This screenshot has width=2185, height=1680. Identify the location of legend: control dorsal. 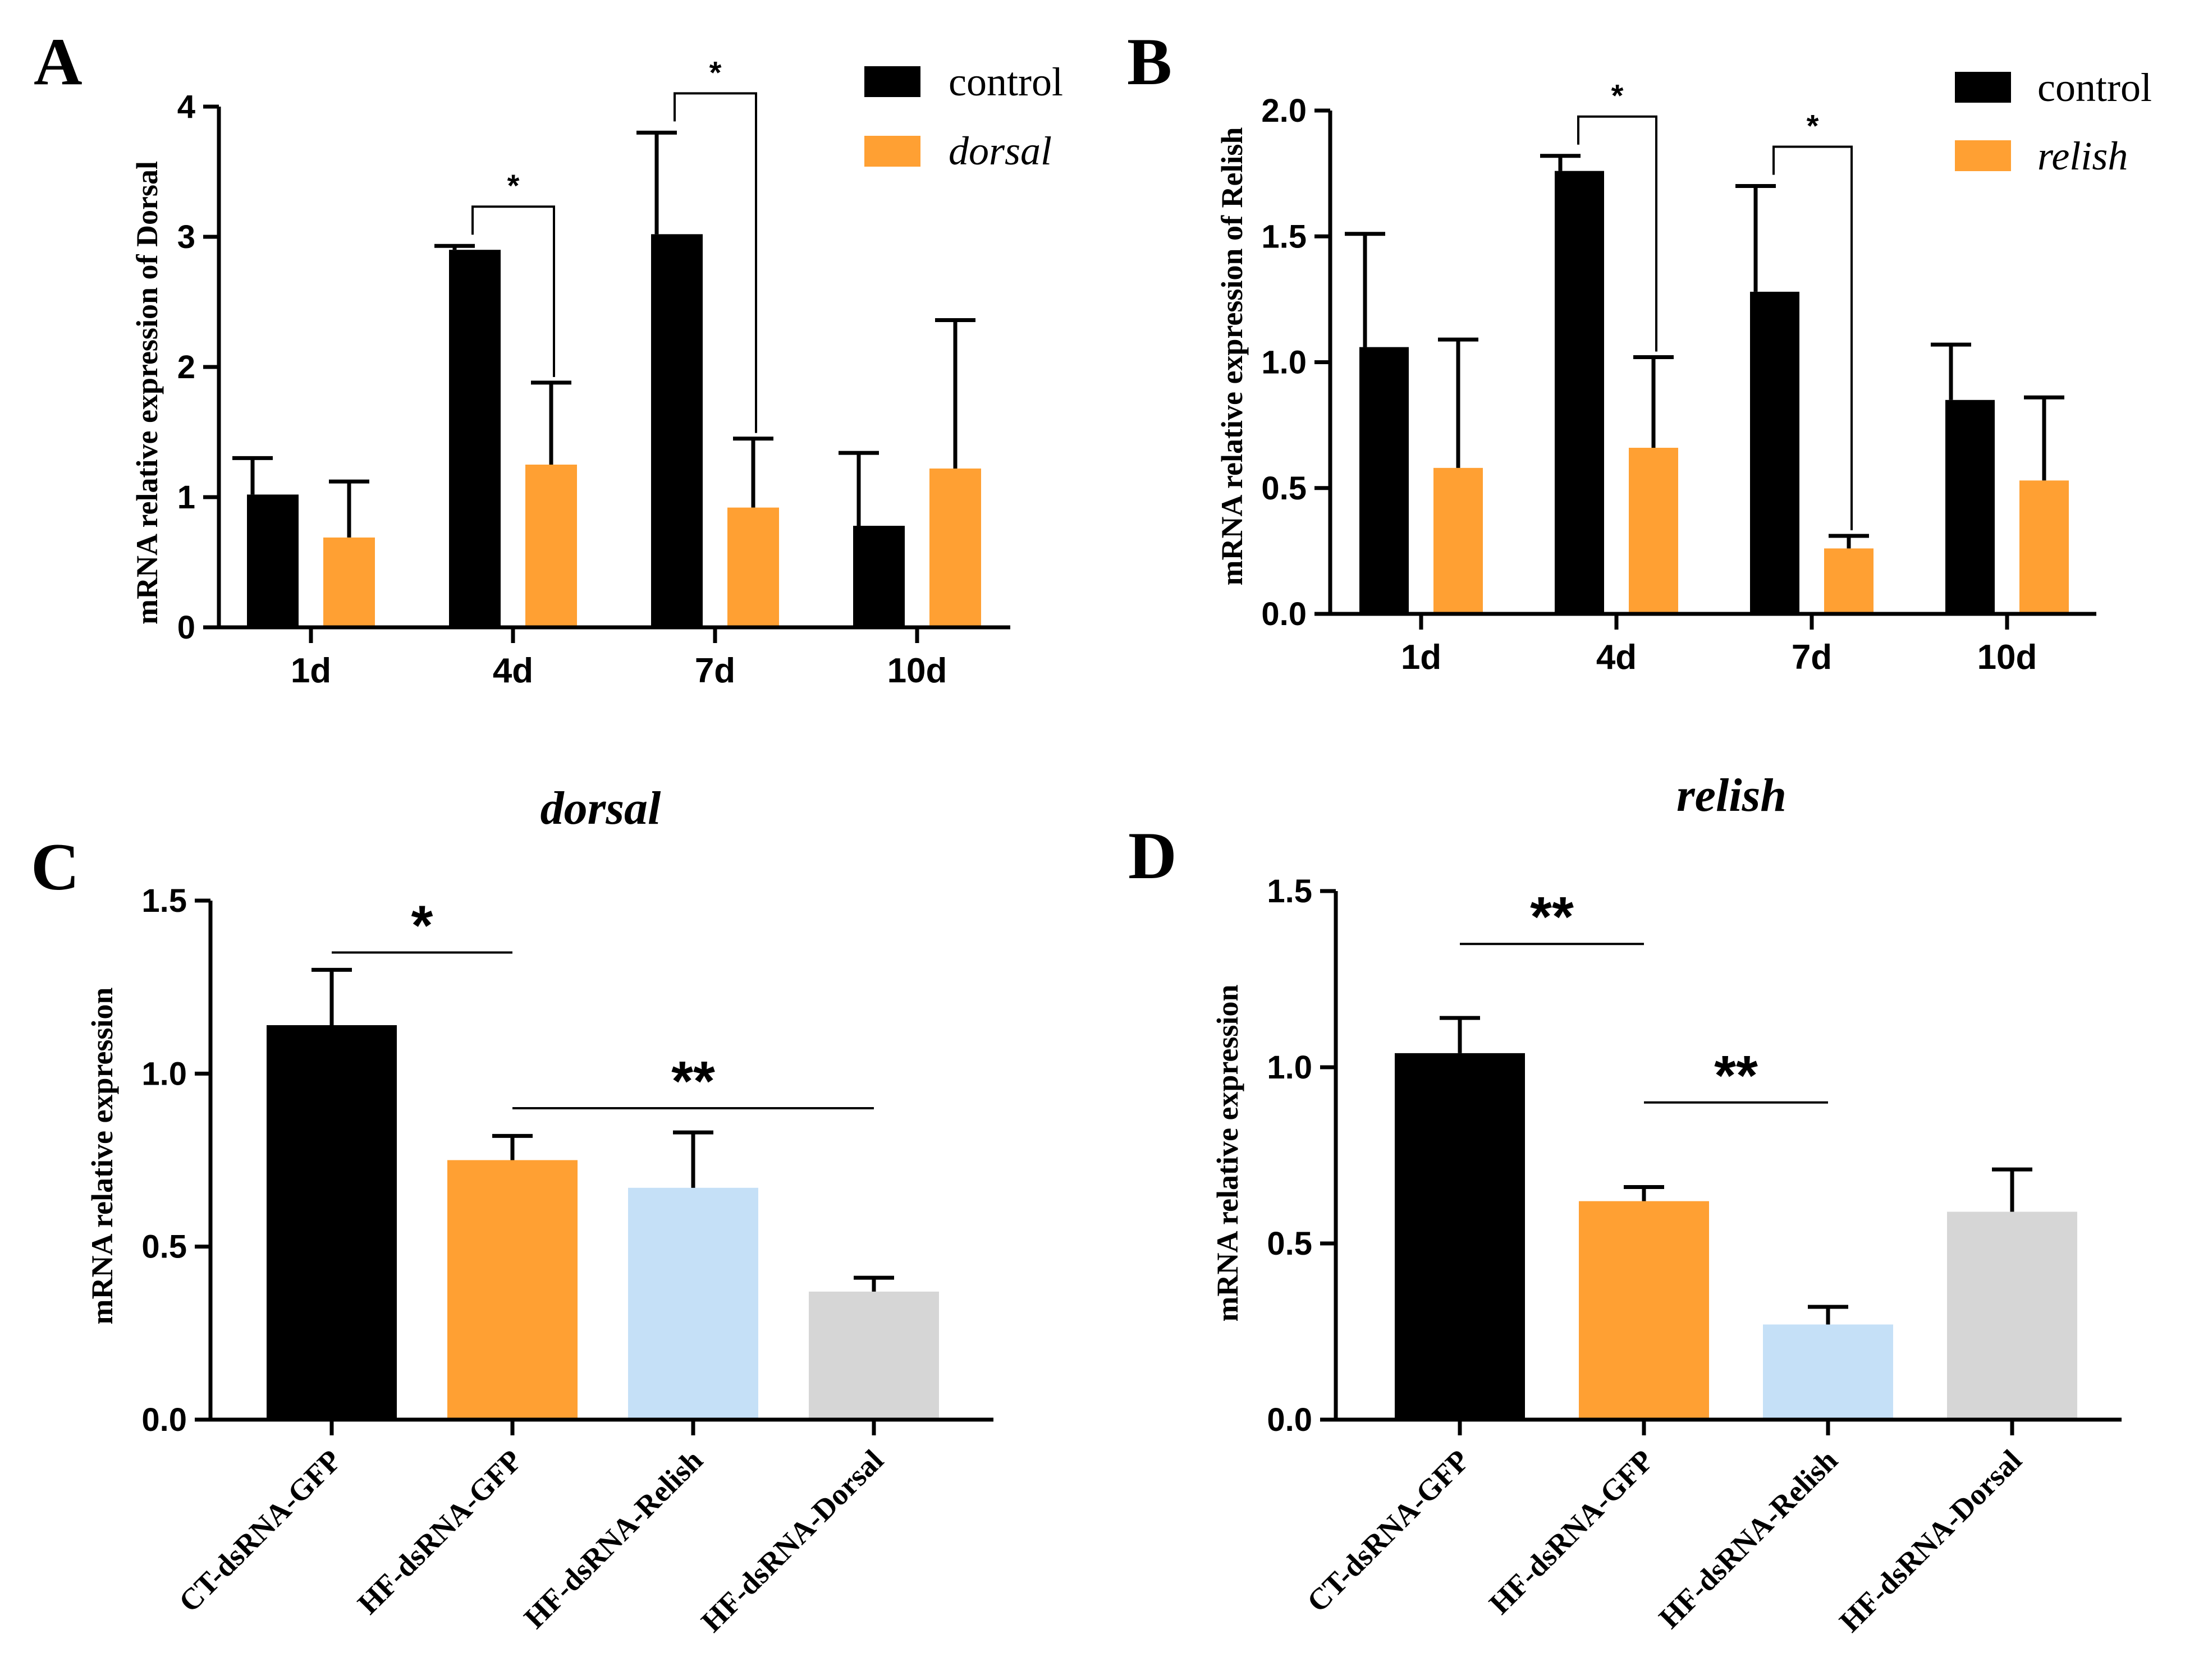
(963, 116).